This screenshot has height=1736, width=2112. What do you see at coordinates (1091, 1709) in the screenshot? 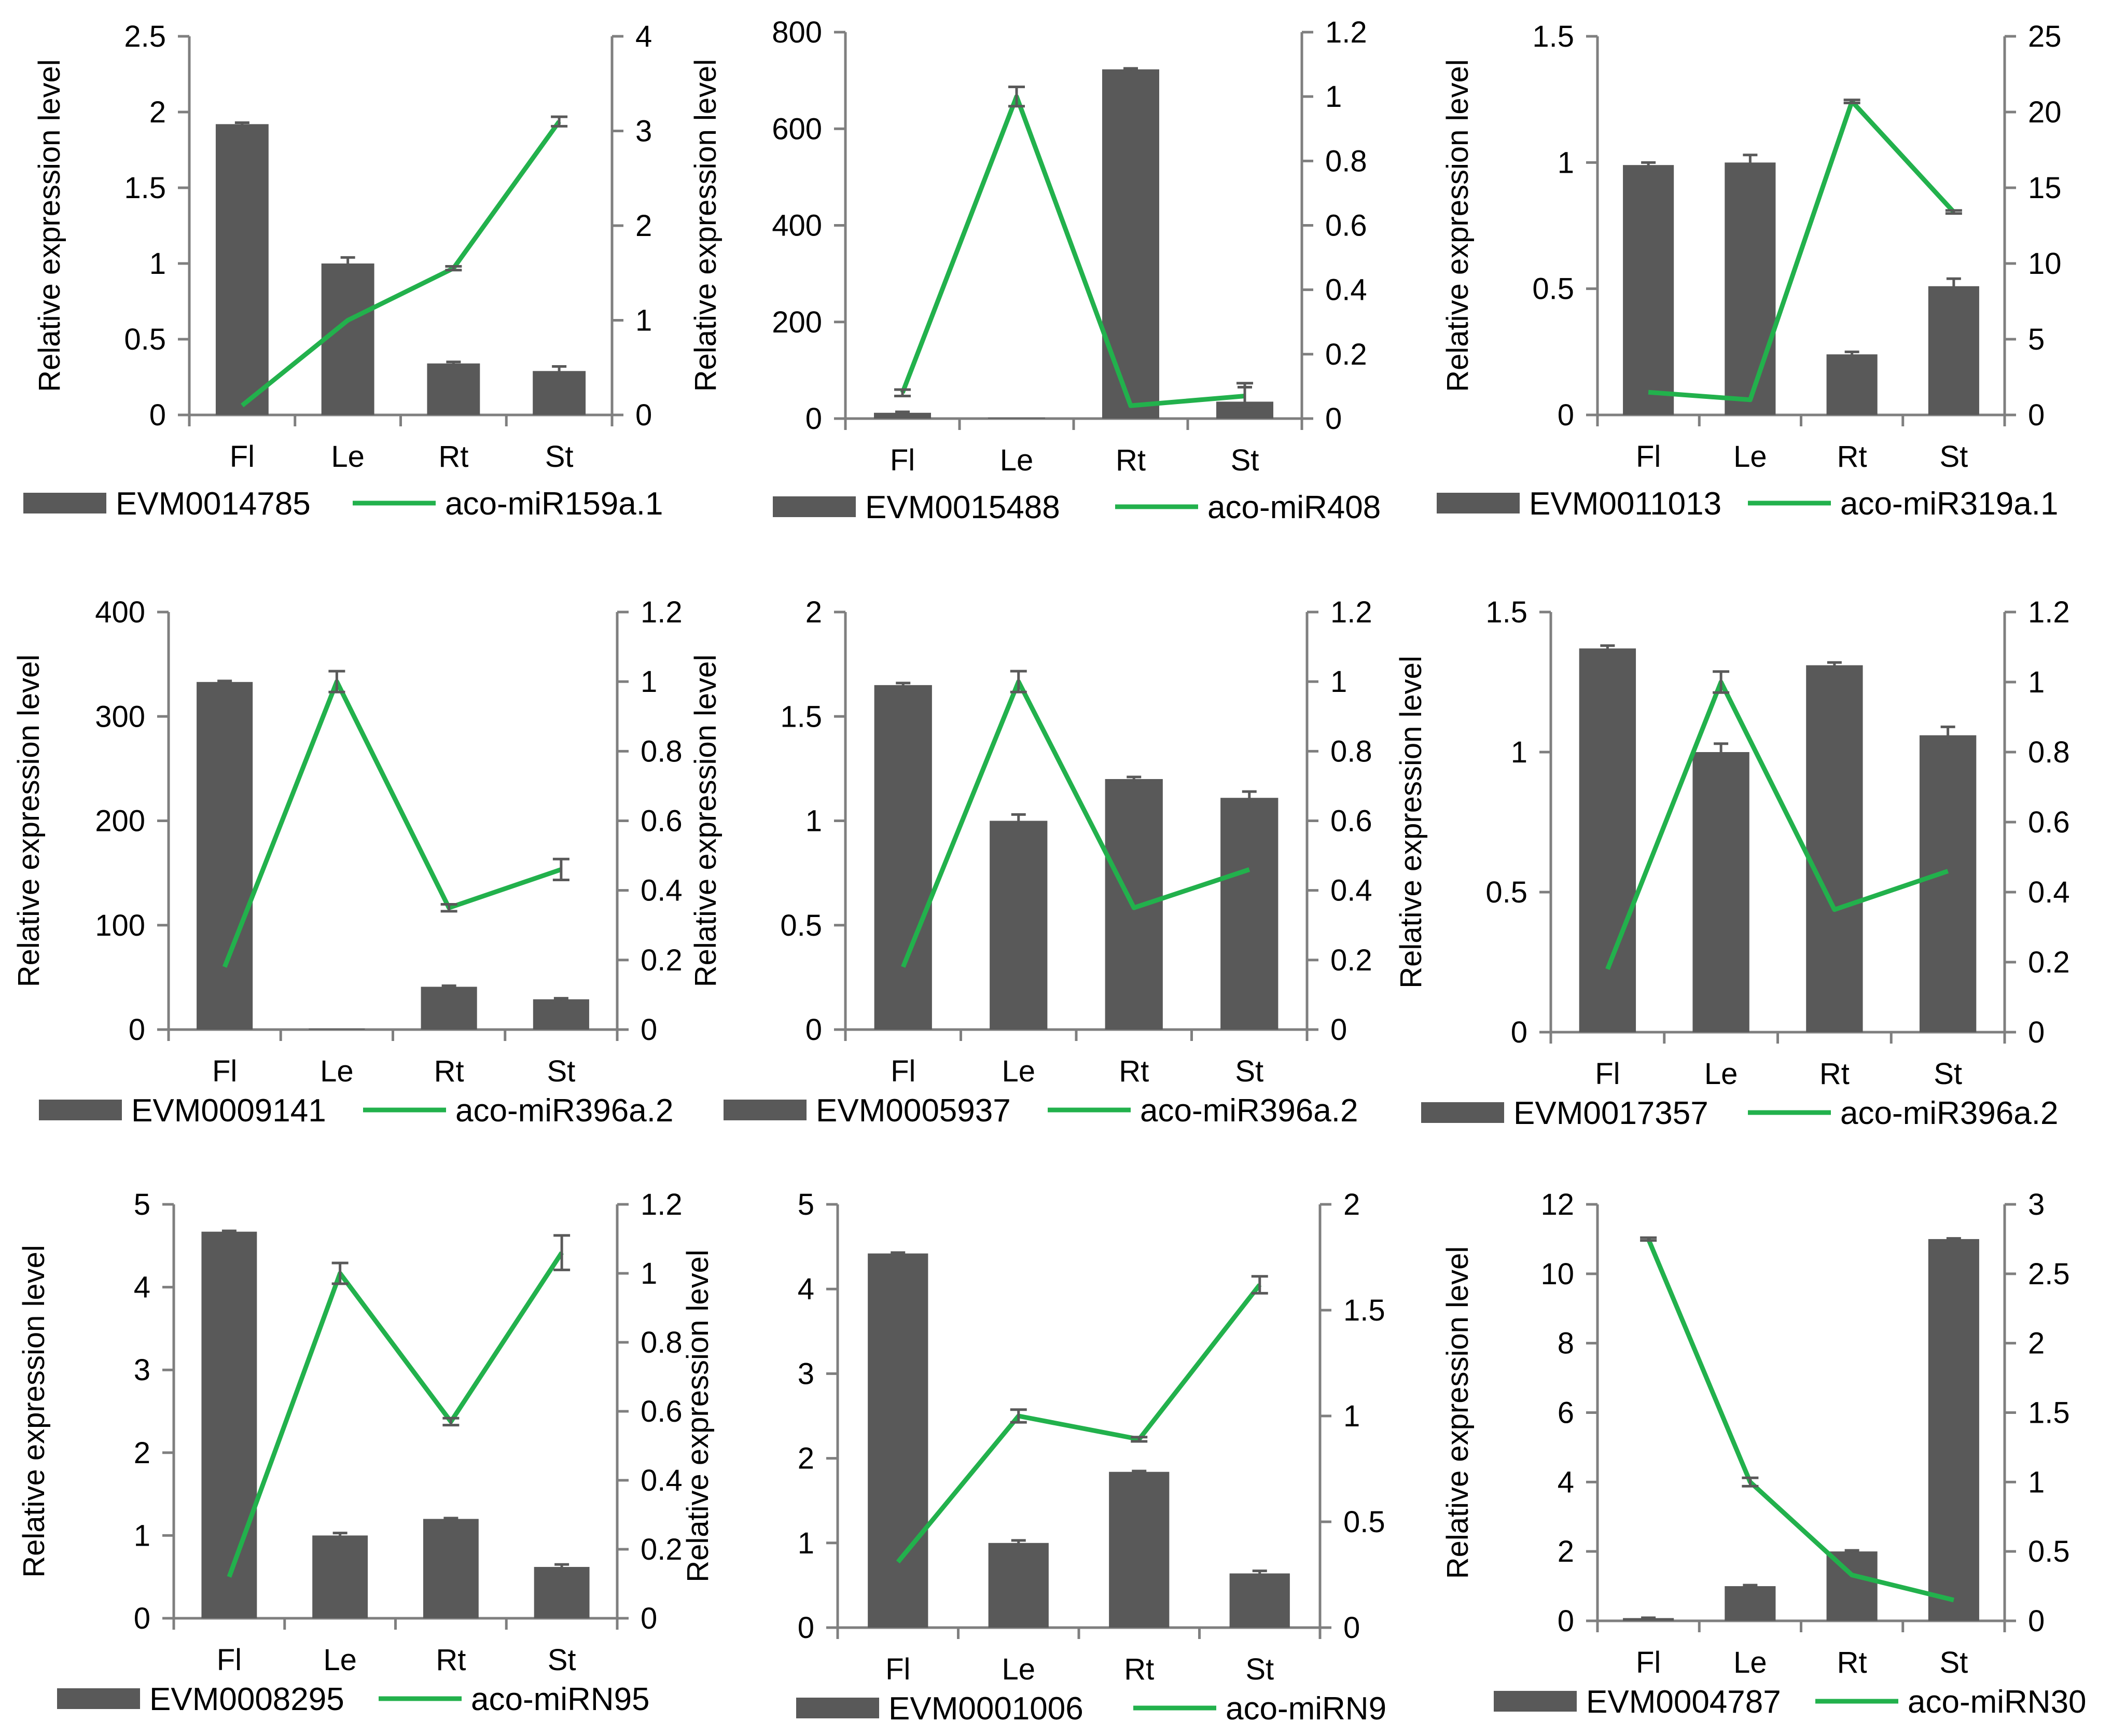
I see `legend: EVM0001006 aco-miRN9` at bounding box center [1091, 1709].